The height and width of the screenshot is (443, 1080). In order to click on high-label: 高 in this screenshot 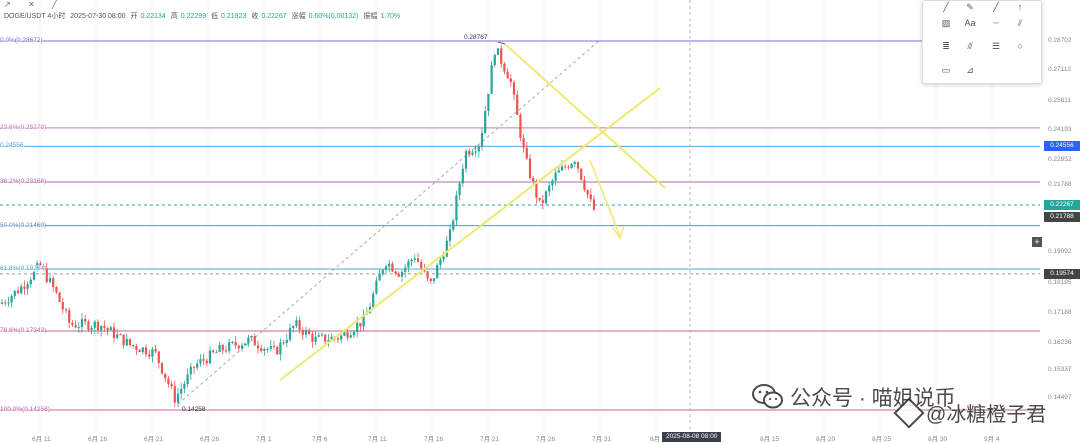, I will do `click(174, 16)`.